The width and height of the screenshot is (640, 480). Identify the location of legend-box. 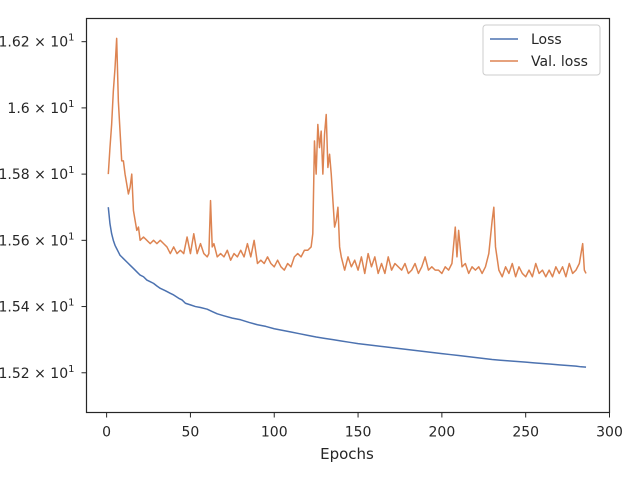
(541, 50).